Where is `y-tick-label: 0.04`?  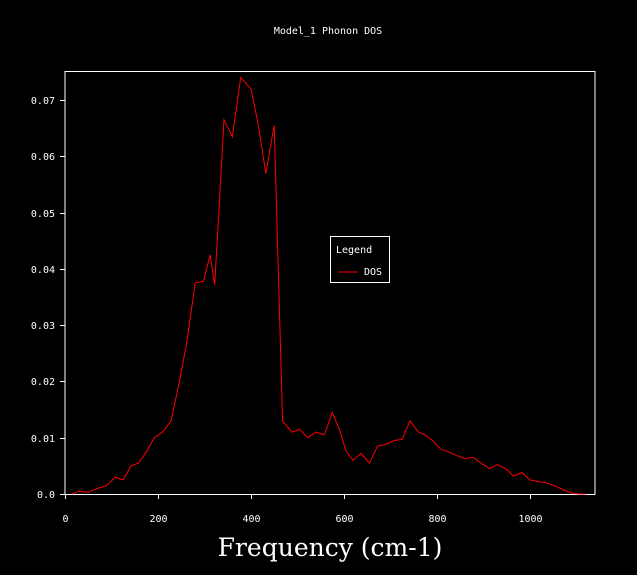
y-tick-label: 0.04 is located at coordinates (43, 270).